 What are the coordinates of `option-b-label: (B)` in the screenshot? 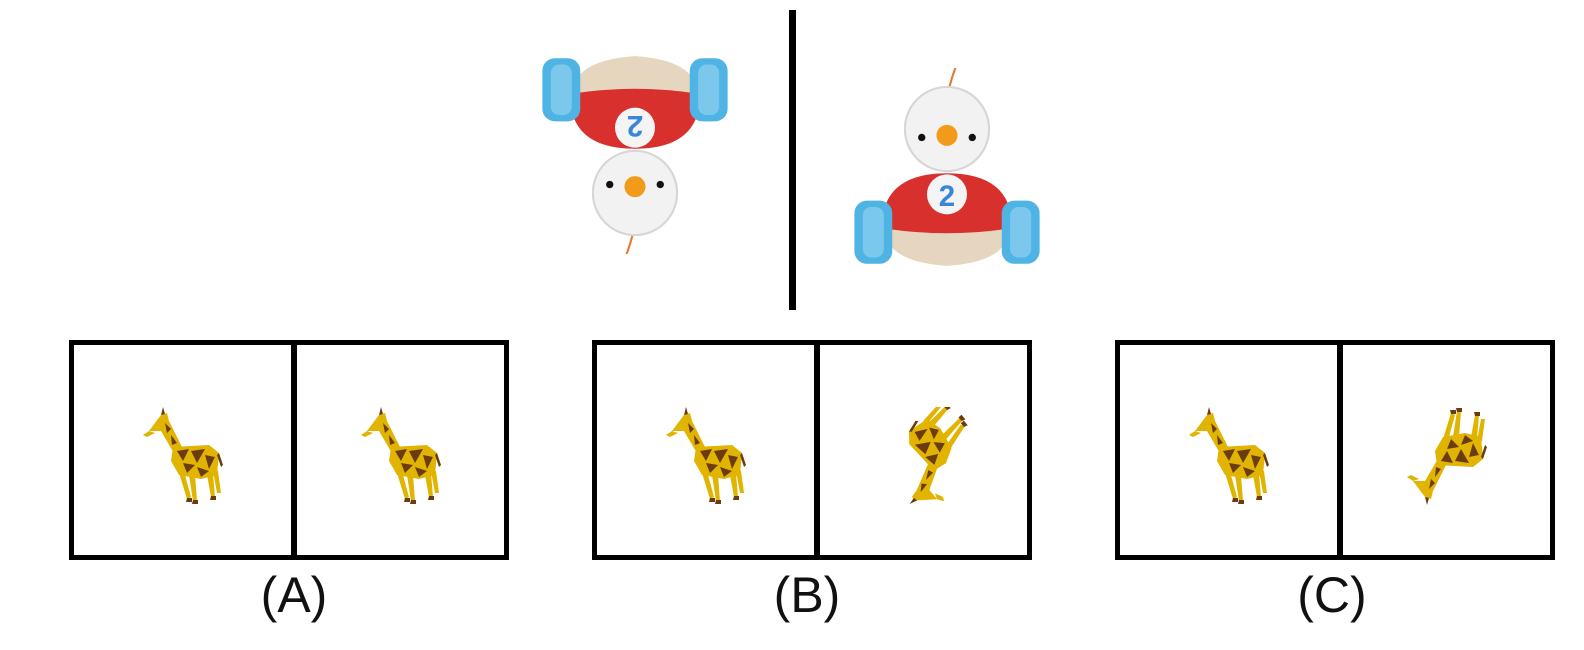 It's located at (807, 595).